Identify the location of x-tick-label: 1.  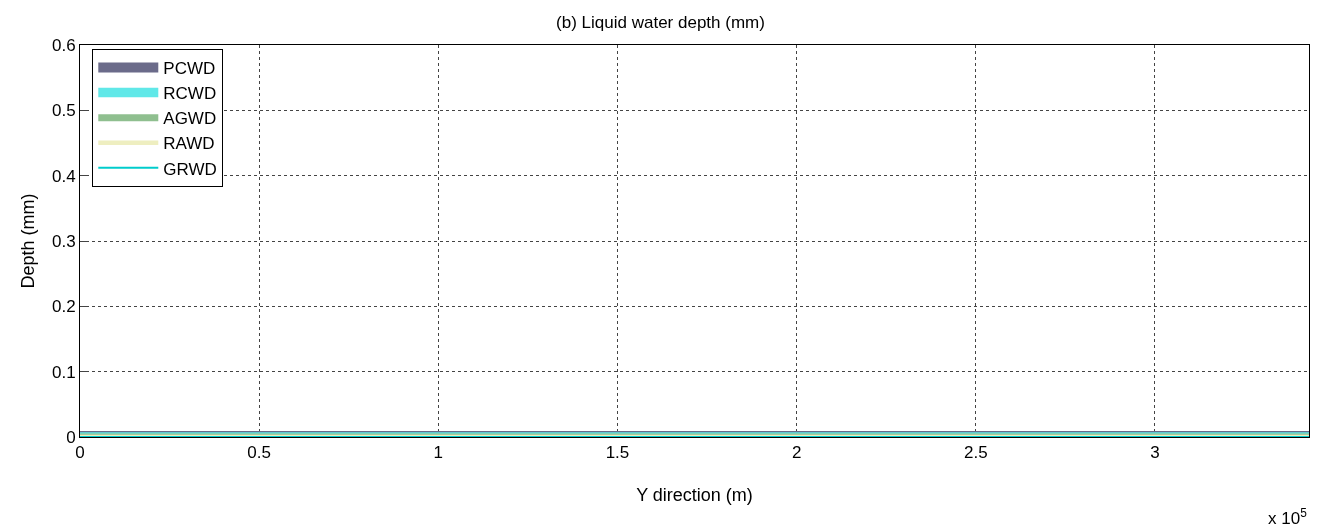
(438, 453).